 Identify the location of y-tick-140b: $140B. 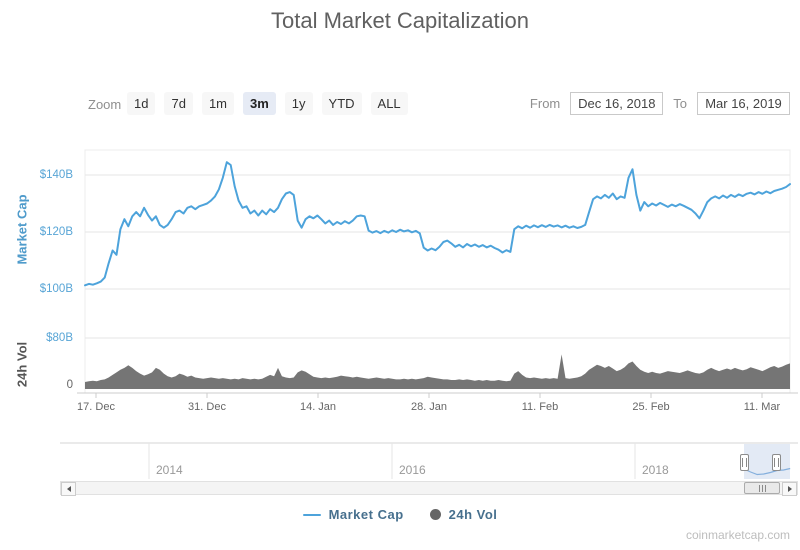
(56, 174).